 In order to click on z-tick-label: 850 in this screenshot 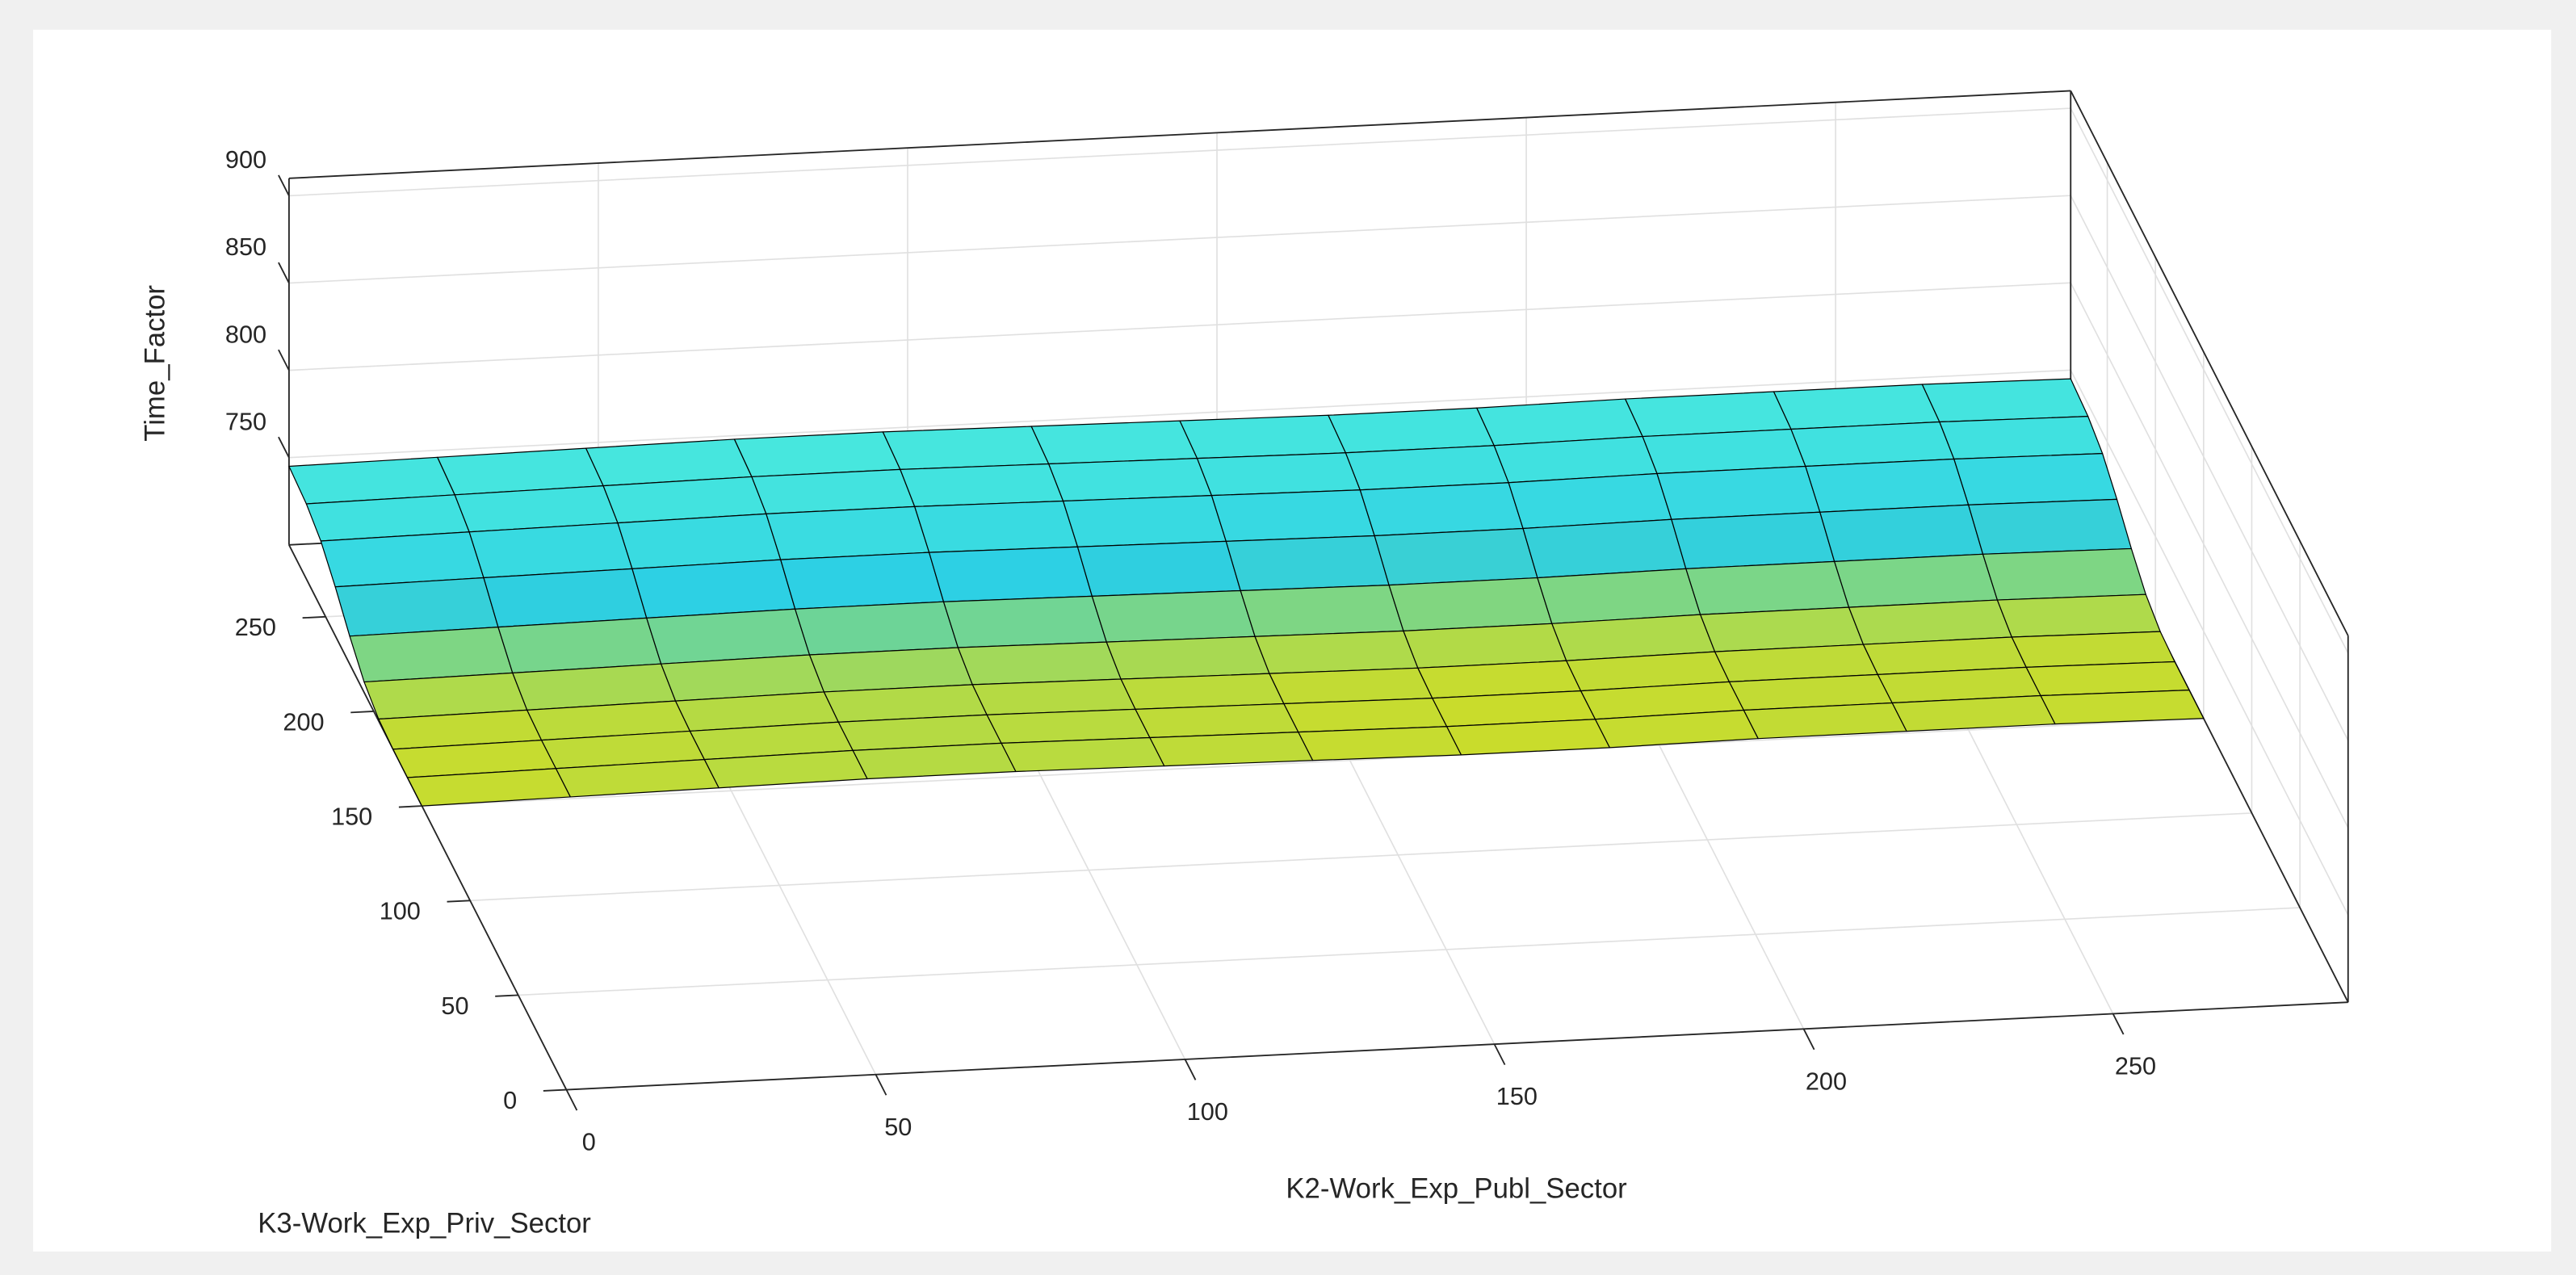, I will do `click(245, 247)`.